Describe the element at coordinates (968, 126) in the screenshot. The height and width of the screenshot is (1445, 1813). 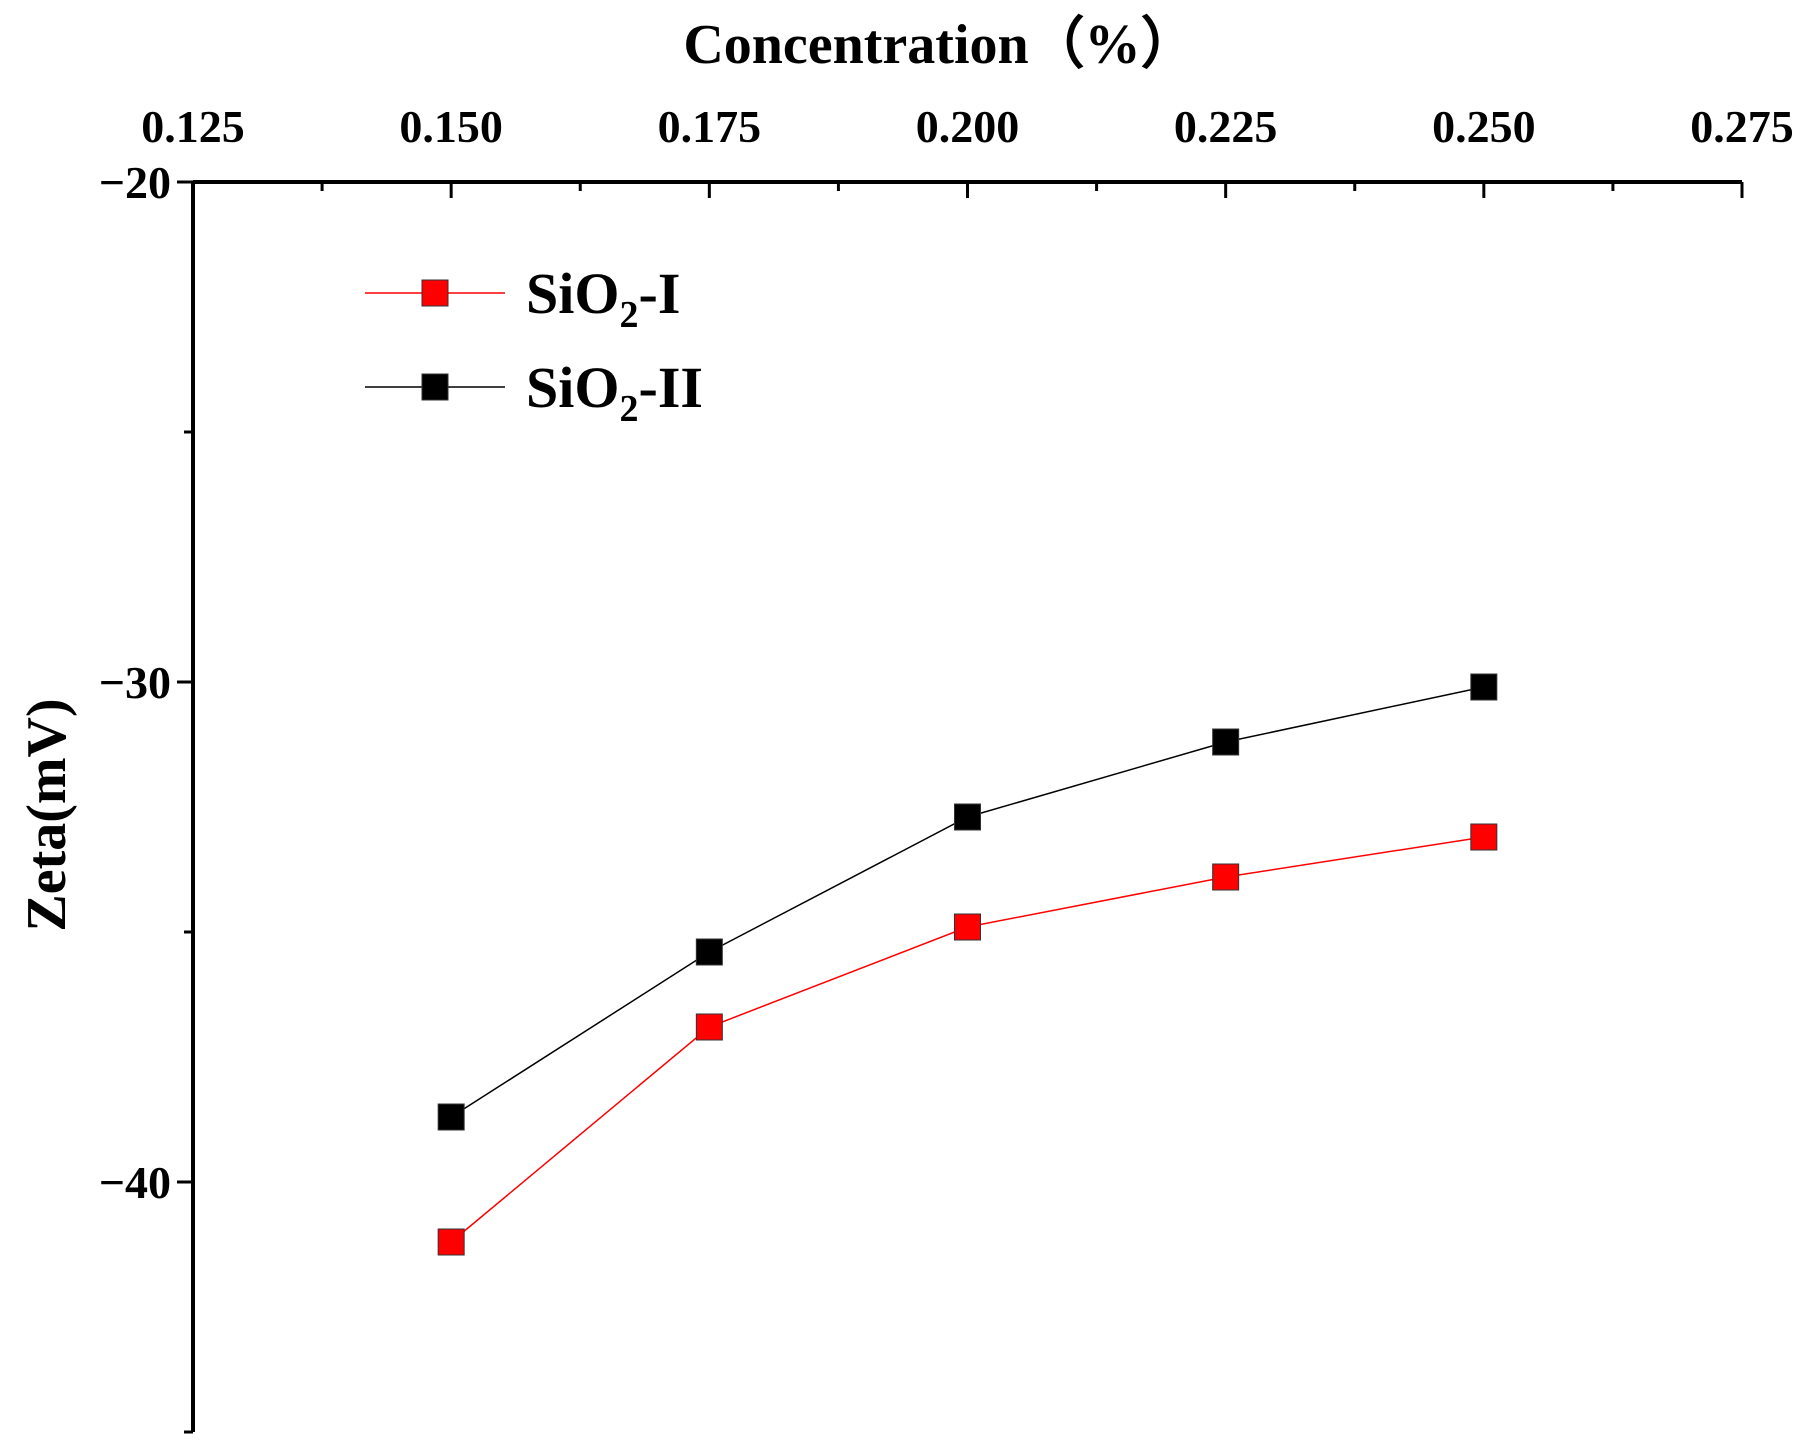
I see `x-tick-label: 0.200` at that location.